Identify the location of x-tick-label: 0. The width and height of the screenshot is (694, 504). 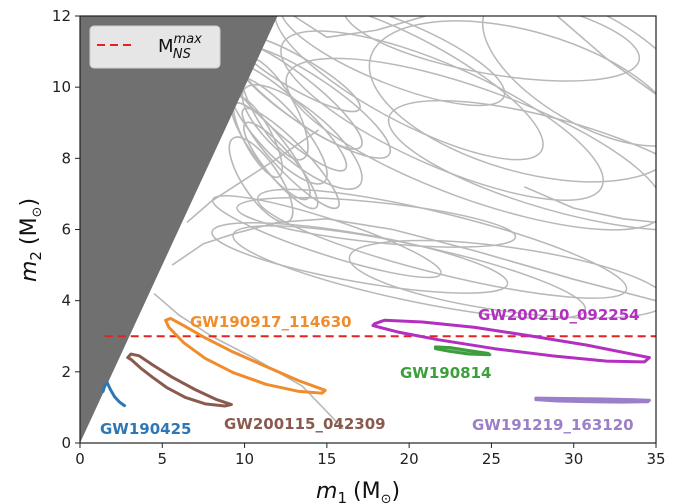
(80, 459).